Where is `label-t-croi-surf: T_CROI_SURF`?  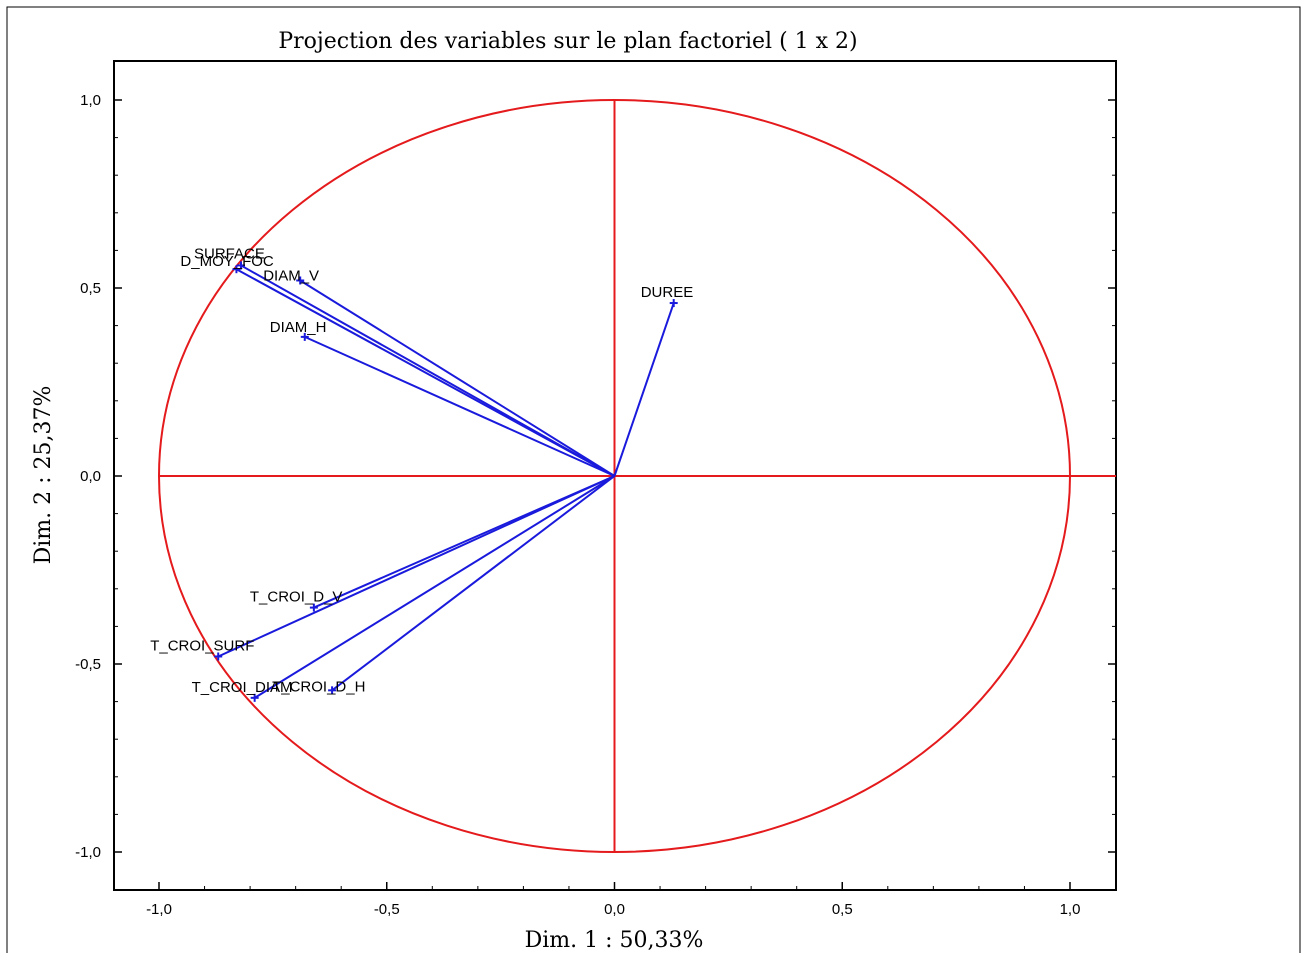
label-t-croi-surf: T_CROI_SURF is located at coordinates (202, 645).